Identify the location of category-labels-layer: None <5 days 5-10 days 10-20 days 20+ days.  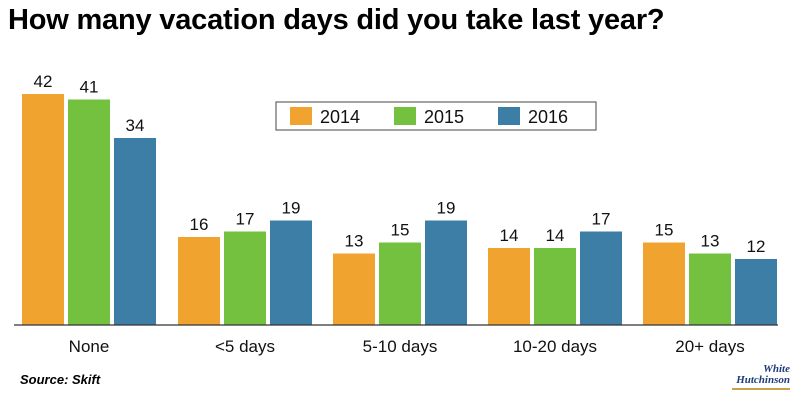
(407, 346).